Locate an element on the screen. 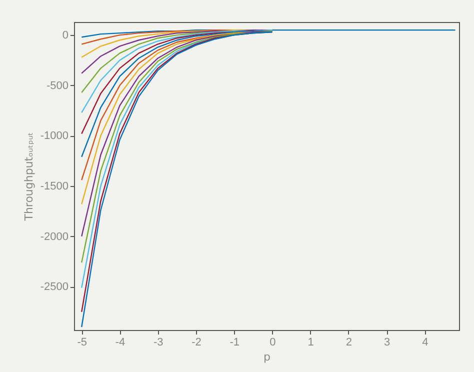 The height and width of the screenshot is (372, 474). x-tick-label: -2 is located at coordinates (197, 342).